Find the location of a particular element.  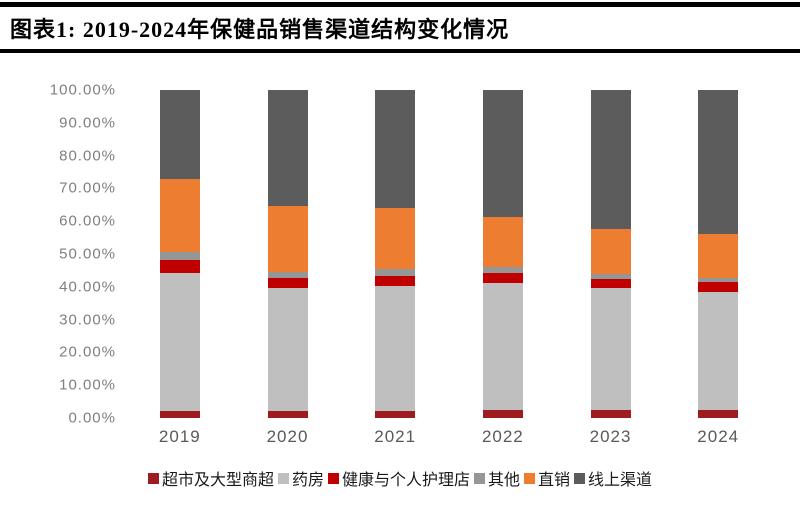

legend-item: 直销 is located at coordinates (547, 478).